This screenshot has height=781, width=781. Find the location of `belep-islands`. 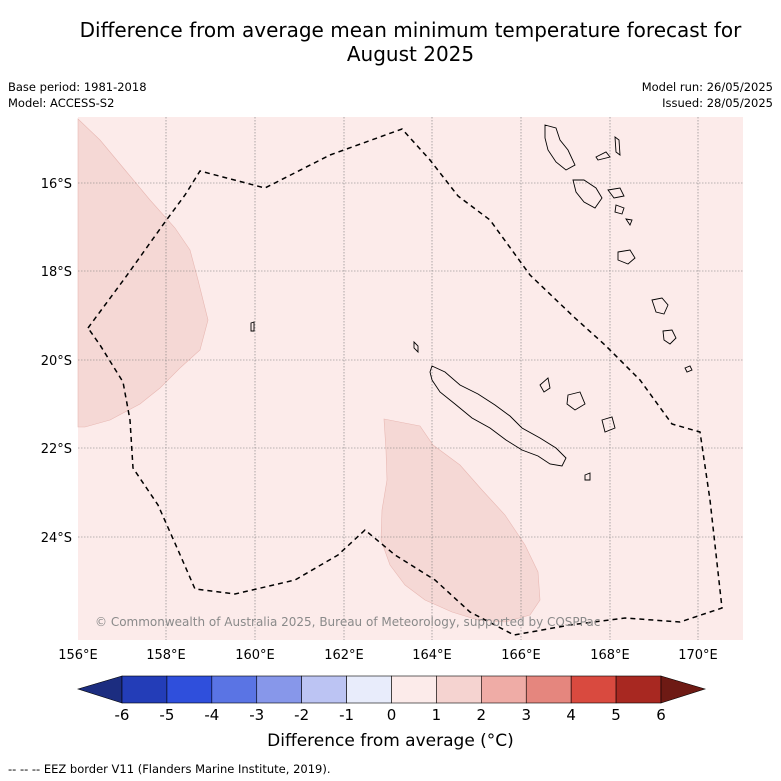

belep-islands is located at coordinates (416, 347).